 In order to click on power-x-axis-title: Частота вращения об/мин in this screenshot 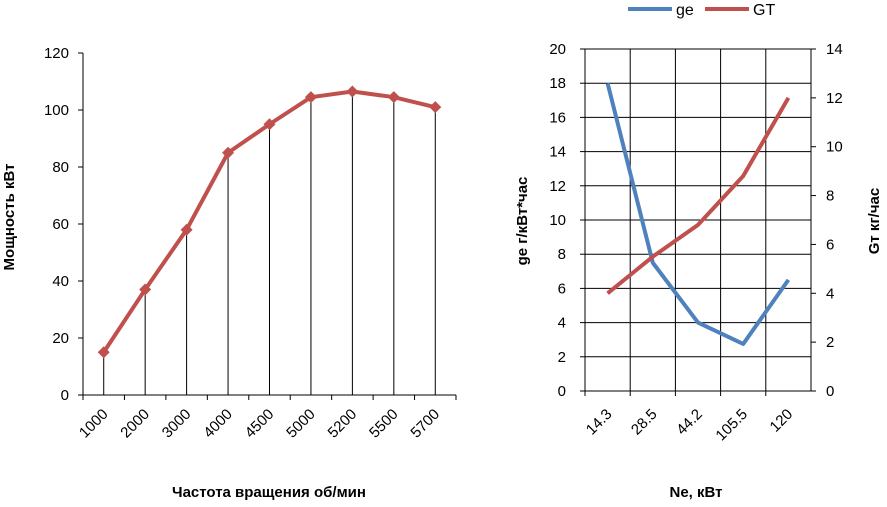, I will do `click(269, 492)`.